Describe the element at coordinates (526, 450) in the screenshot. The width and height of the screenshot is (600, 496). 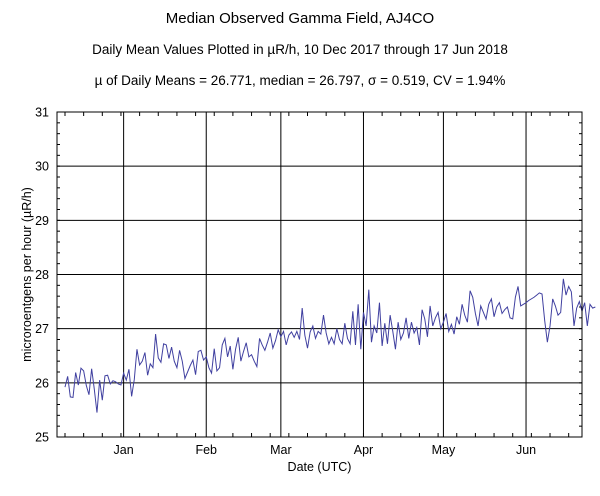
I see `x-tick-label-jun: Jun` at that location.